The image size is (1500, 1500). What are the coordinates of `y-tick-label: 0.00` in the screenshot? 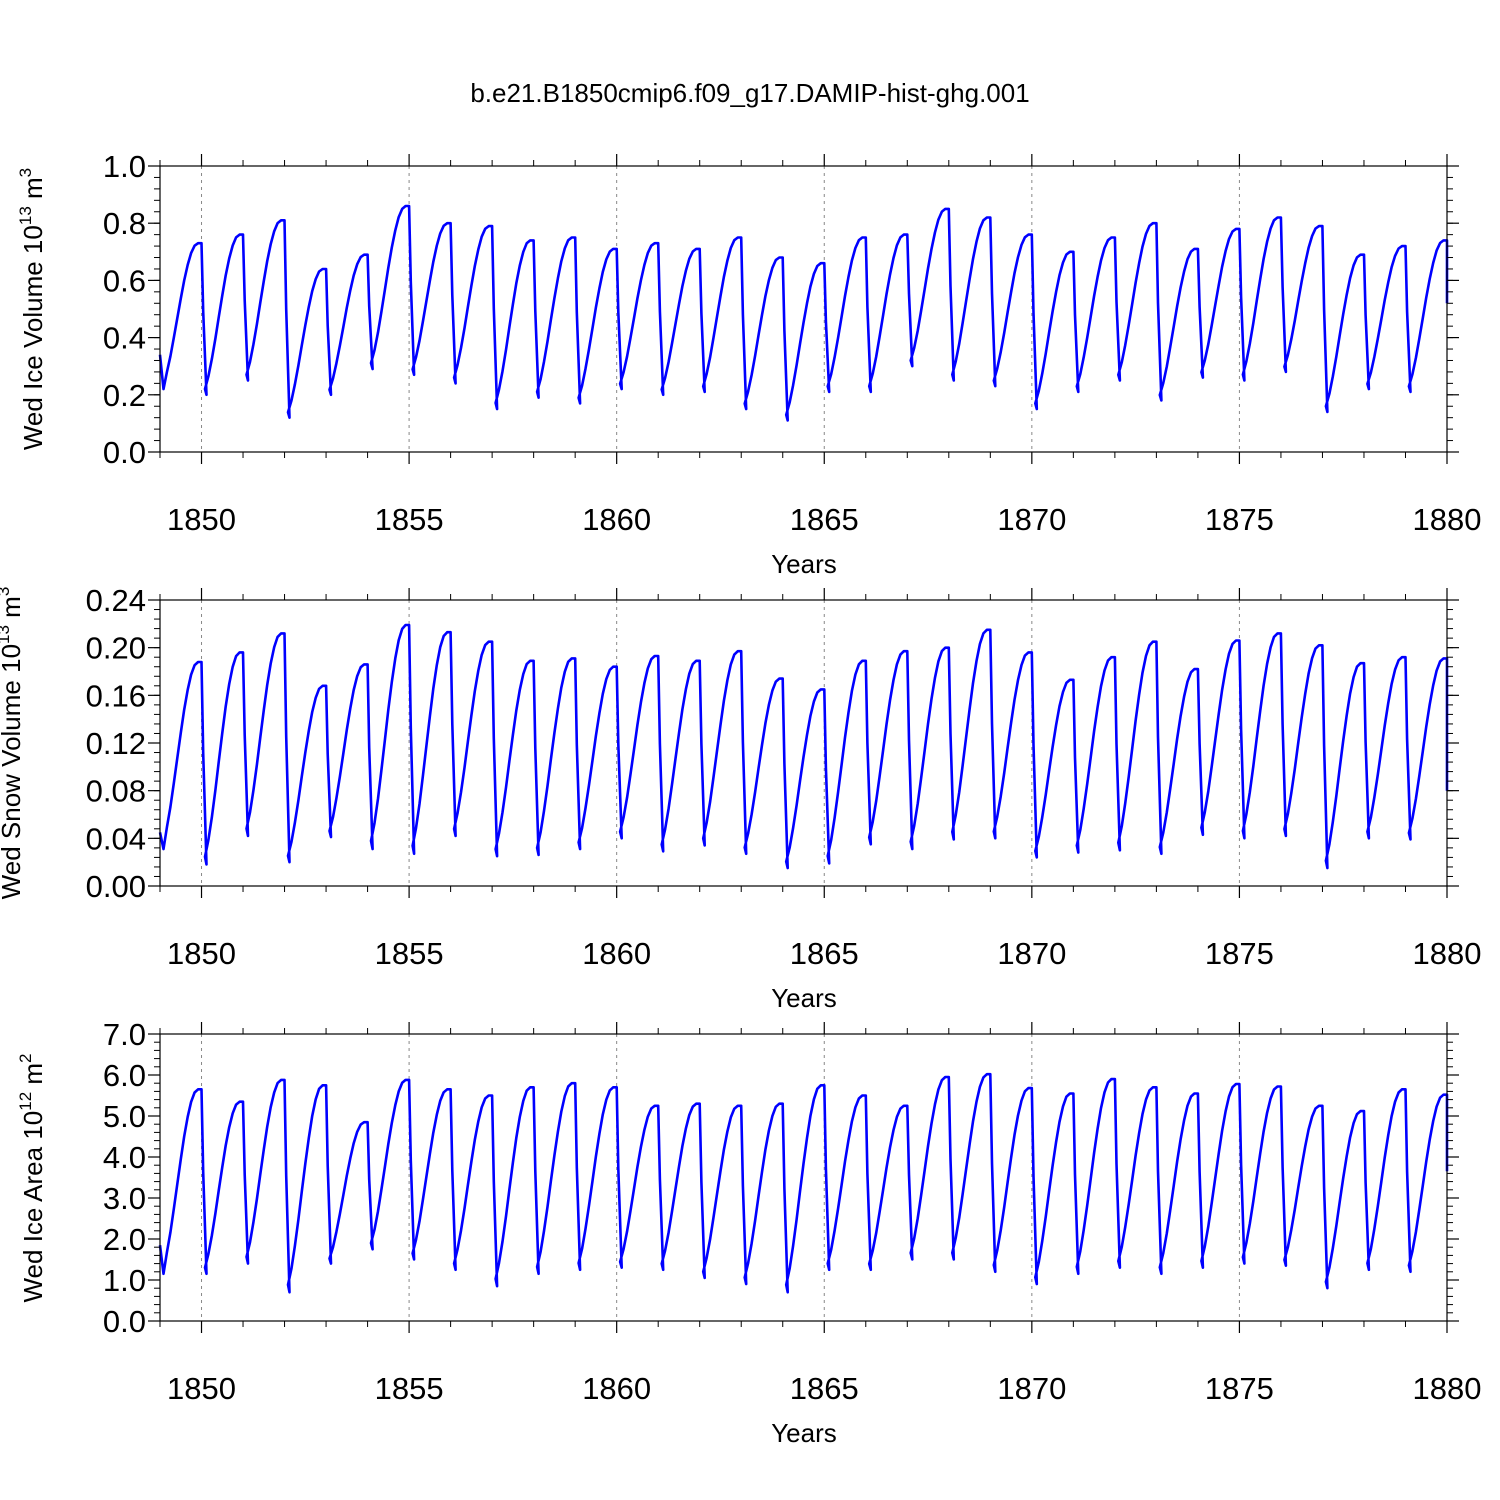 It's located at (116, 886).